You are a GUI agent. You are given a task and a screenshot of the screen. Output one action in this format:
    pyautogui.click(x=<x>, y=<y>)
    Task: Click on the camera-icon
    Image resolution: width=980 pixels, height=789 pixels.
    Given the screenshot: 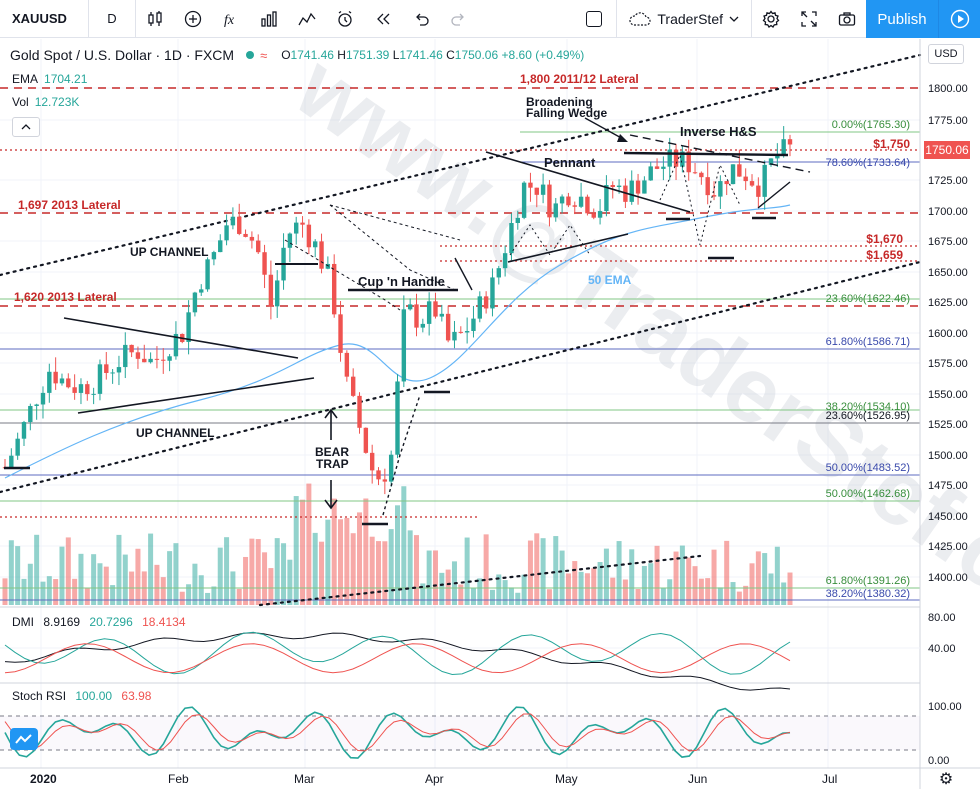 What is the action you would take?
    pyautogui.click(x=847, y=19)
    